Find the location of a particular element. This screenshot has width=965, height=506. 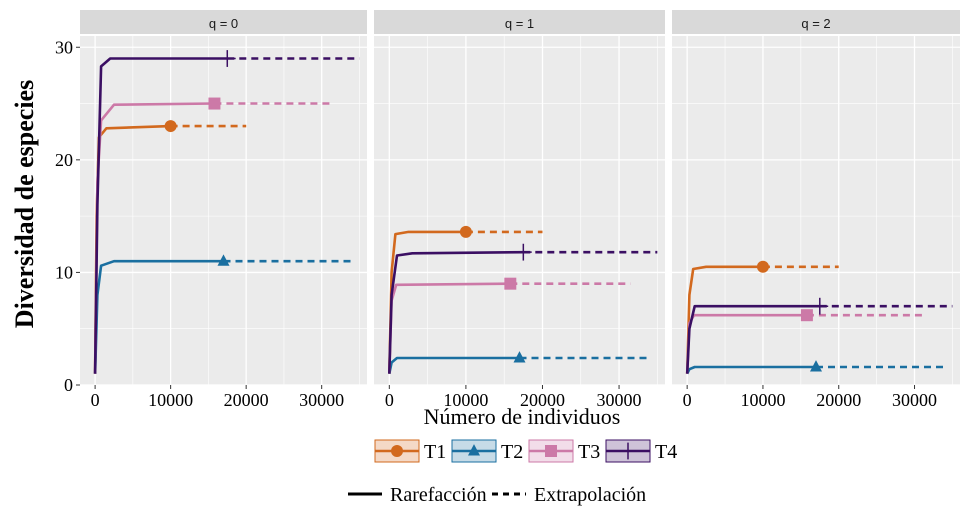

legend-item-t2: T2 is located at coordinates (487, 451).